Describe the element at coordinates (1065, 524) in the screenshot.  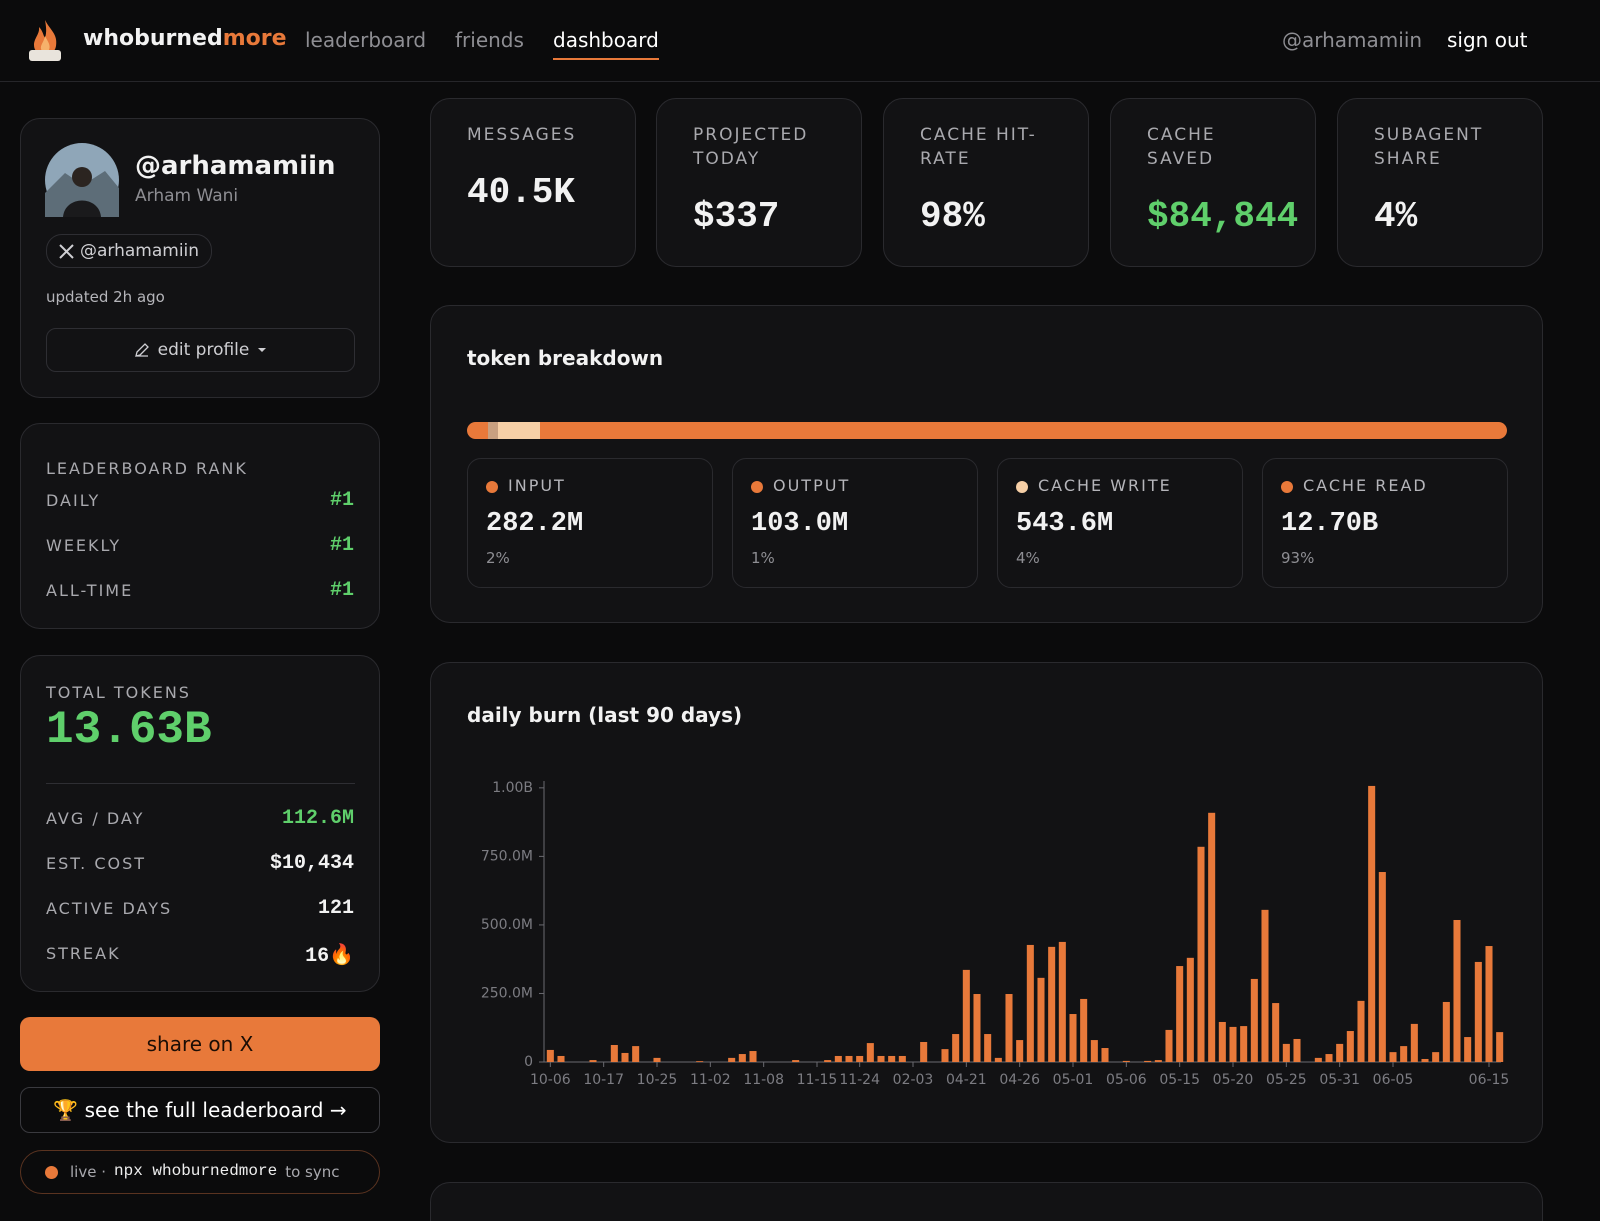
I see `breakdown-value: 543.6M` at that location.